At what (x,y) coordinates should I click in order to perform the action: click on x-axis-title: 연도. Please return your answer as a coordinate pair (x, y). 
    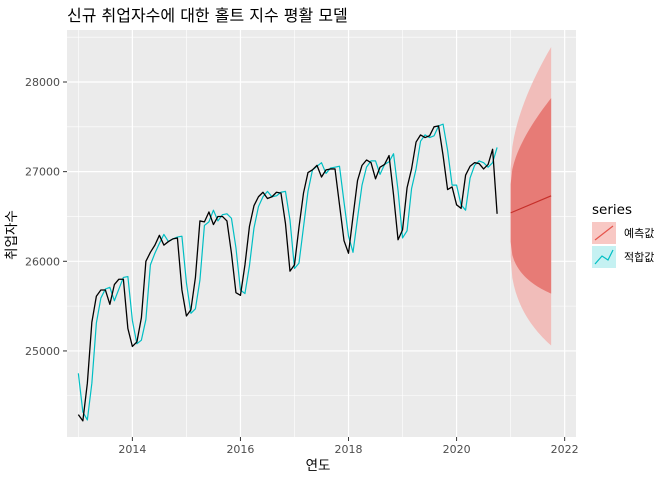
    Looking at the image, I should click on (318, 466).